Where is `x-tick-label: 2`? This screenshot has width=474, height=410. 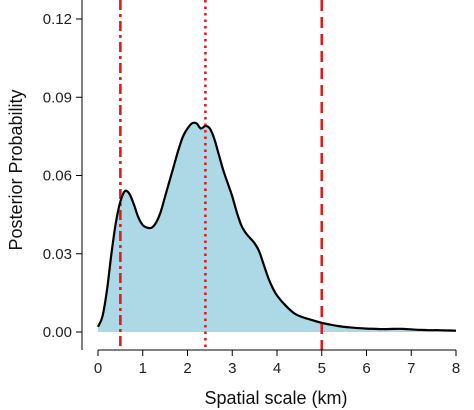 x-tick-label: 2 is located at coordinates (187, 368).